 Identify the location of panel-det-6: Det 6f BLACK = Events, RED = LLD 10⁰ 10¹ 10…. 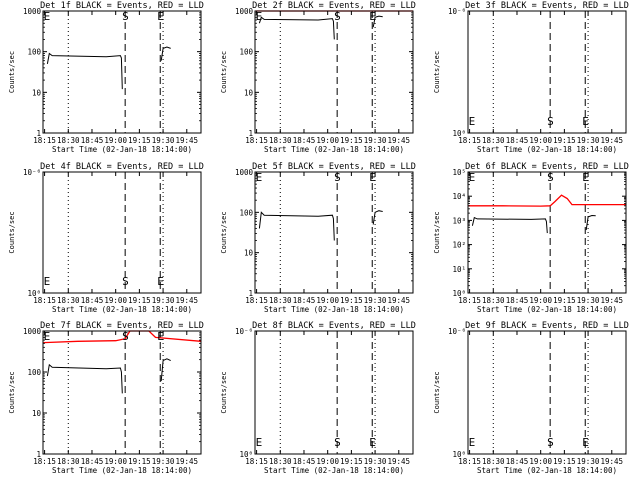
(531, 238).